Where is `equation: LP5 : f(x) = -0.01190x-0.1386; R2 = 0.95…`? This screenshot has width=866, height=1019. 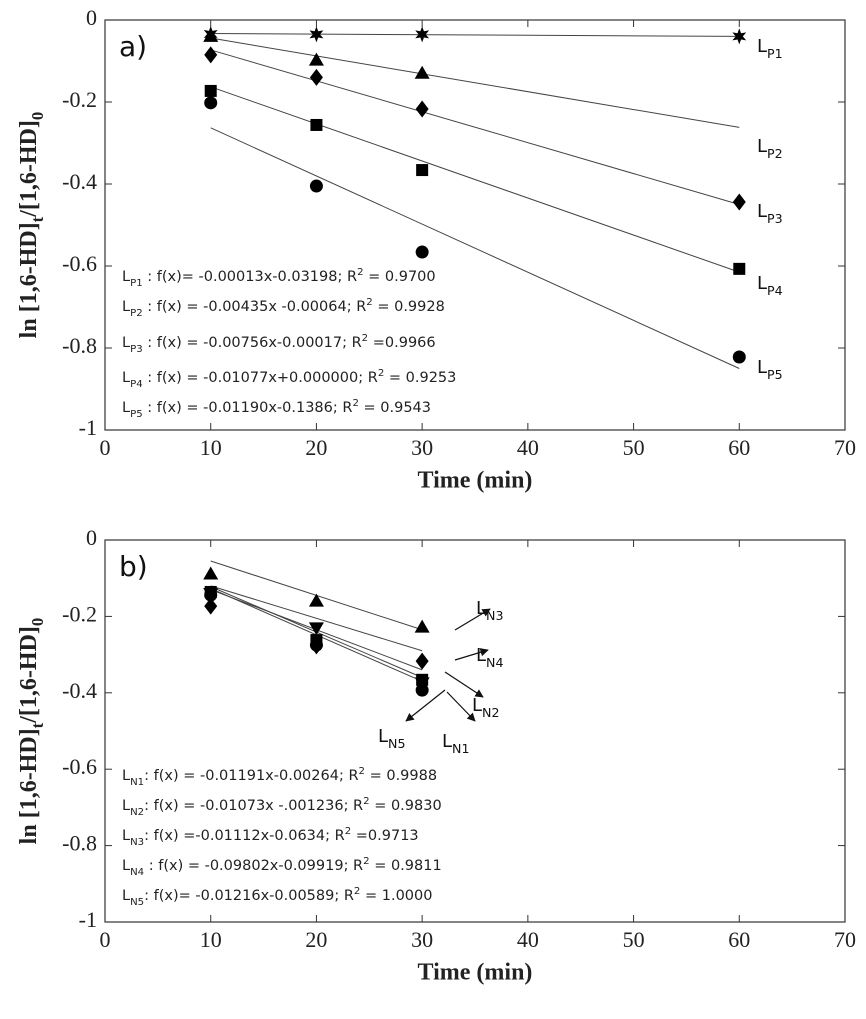
equation: LP5 : f(x) = -0.01190x-0.1386; R2 = 0.95… is located at coordinates (276, 409).